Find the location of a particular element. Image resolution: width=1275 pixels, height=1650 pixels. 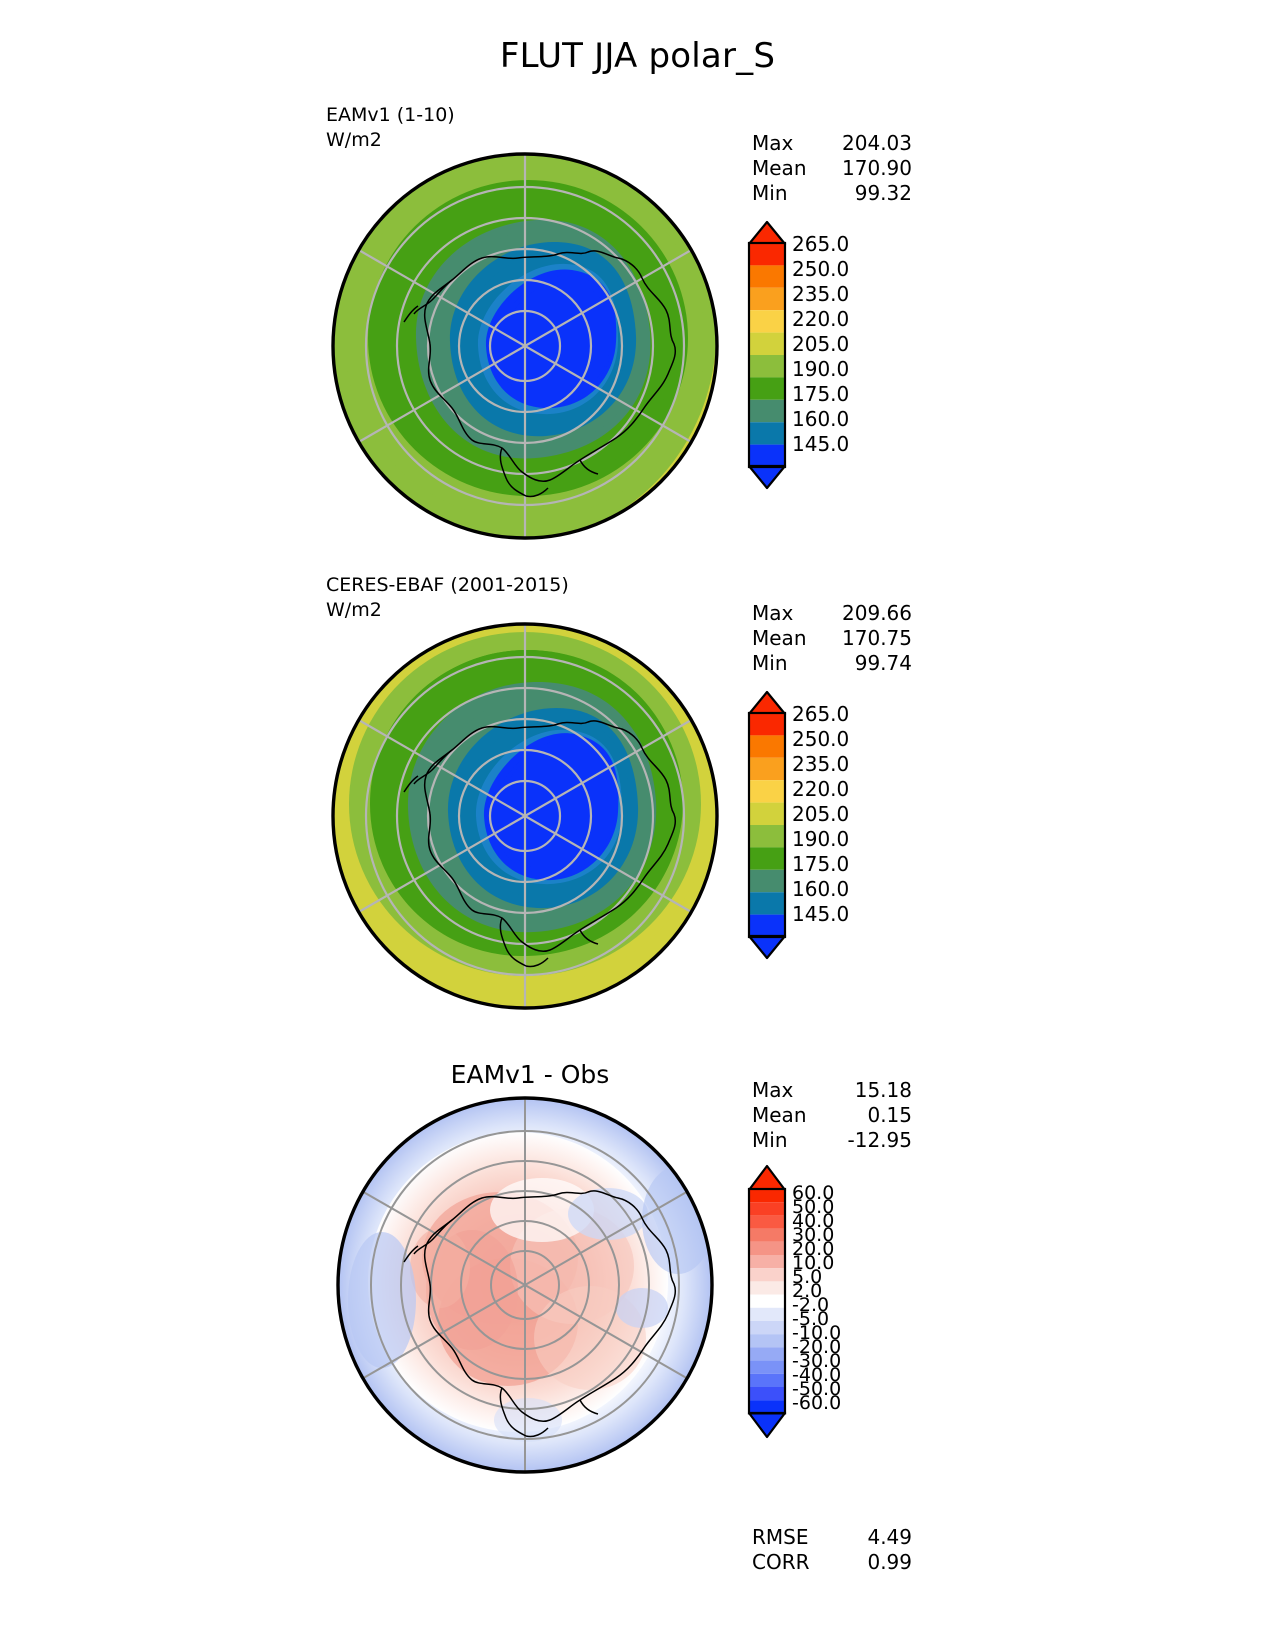

stat-row: Min 99.32 is located at coordinates (832, 193).